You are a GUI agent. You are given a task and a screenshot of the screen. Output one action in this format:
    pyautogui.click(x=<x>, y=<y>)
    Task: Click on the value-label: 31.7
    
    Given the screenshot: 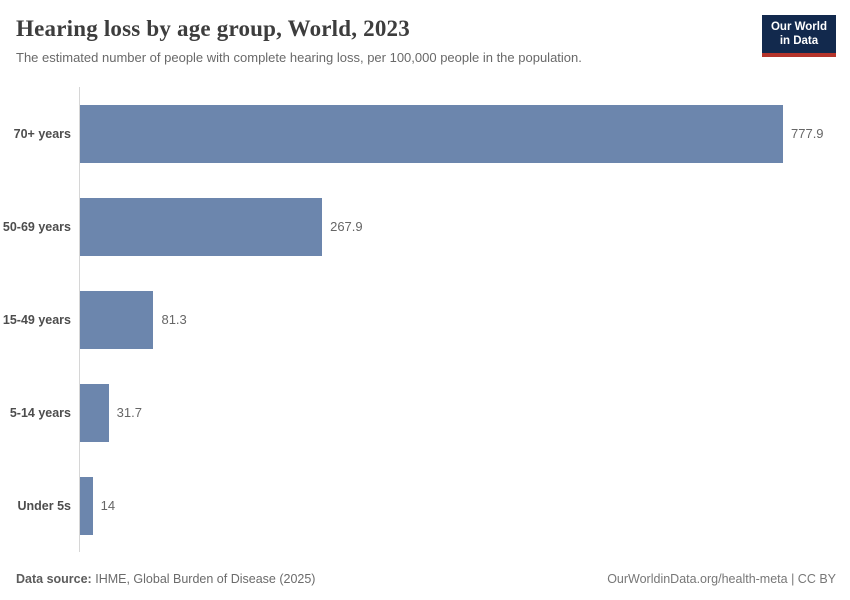 What is the action you would take?
    pyautogui.click(x=129, y=413)
    